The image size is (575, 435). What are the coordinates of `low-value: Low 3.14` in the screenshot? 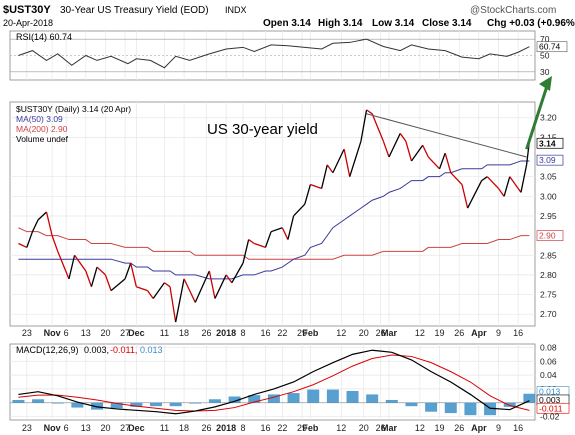 It's located at (393, 23).